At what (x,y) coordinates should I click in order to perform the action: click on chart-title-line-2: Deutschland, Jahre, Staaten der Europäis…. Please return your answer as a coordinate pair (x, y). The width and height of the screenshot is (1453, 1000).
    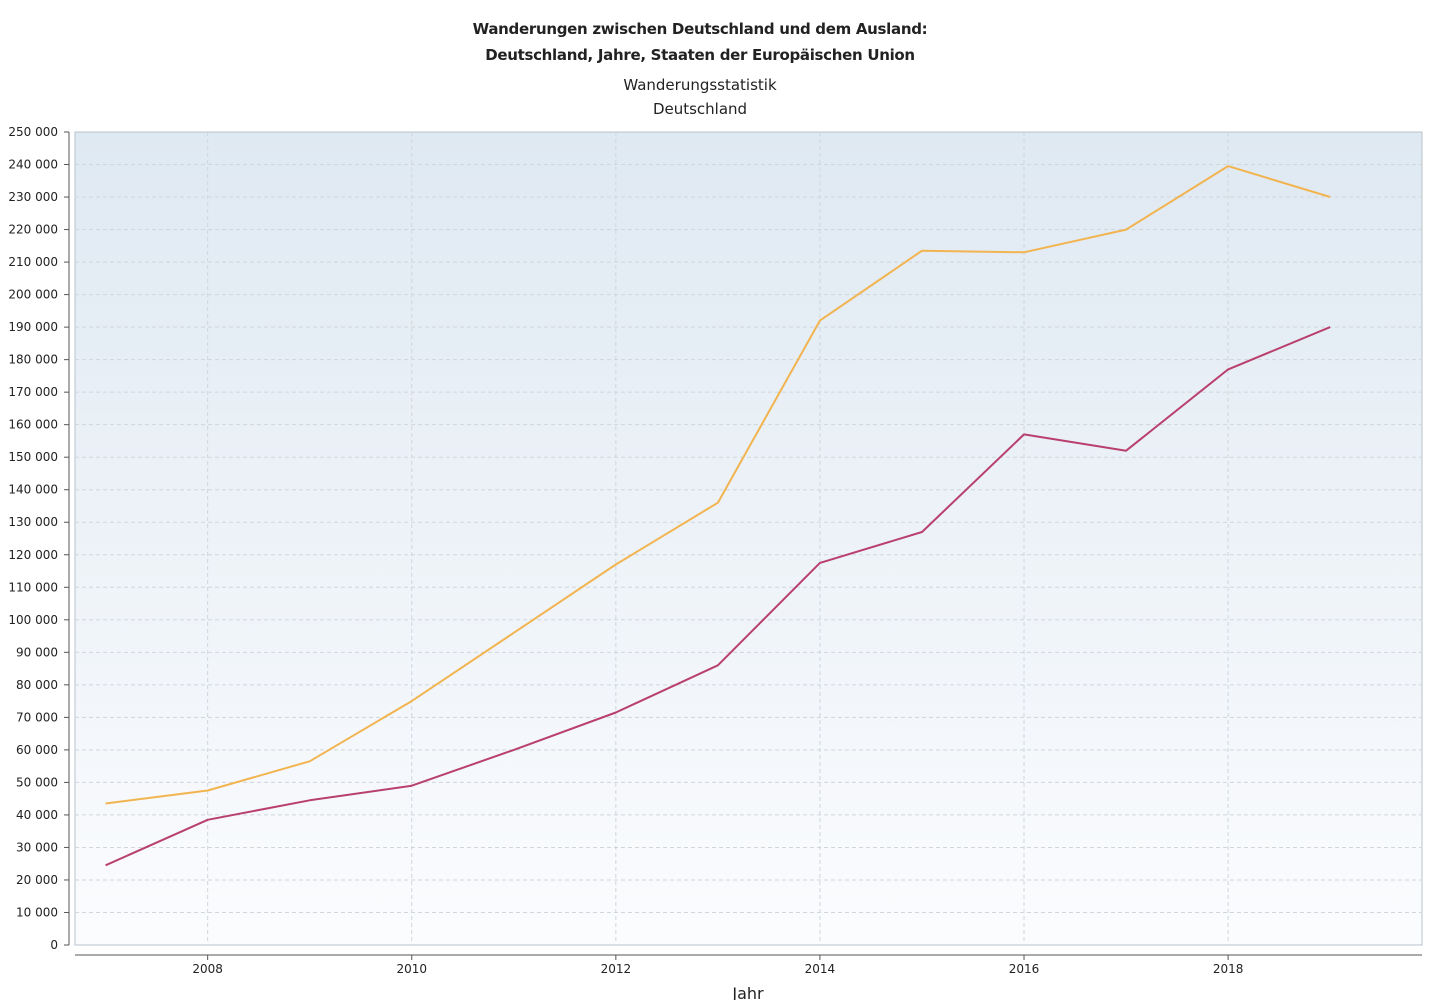
    Looking at the image, I should click on (700, 55).